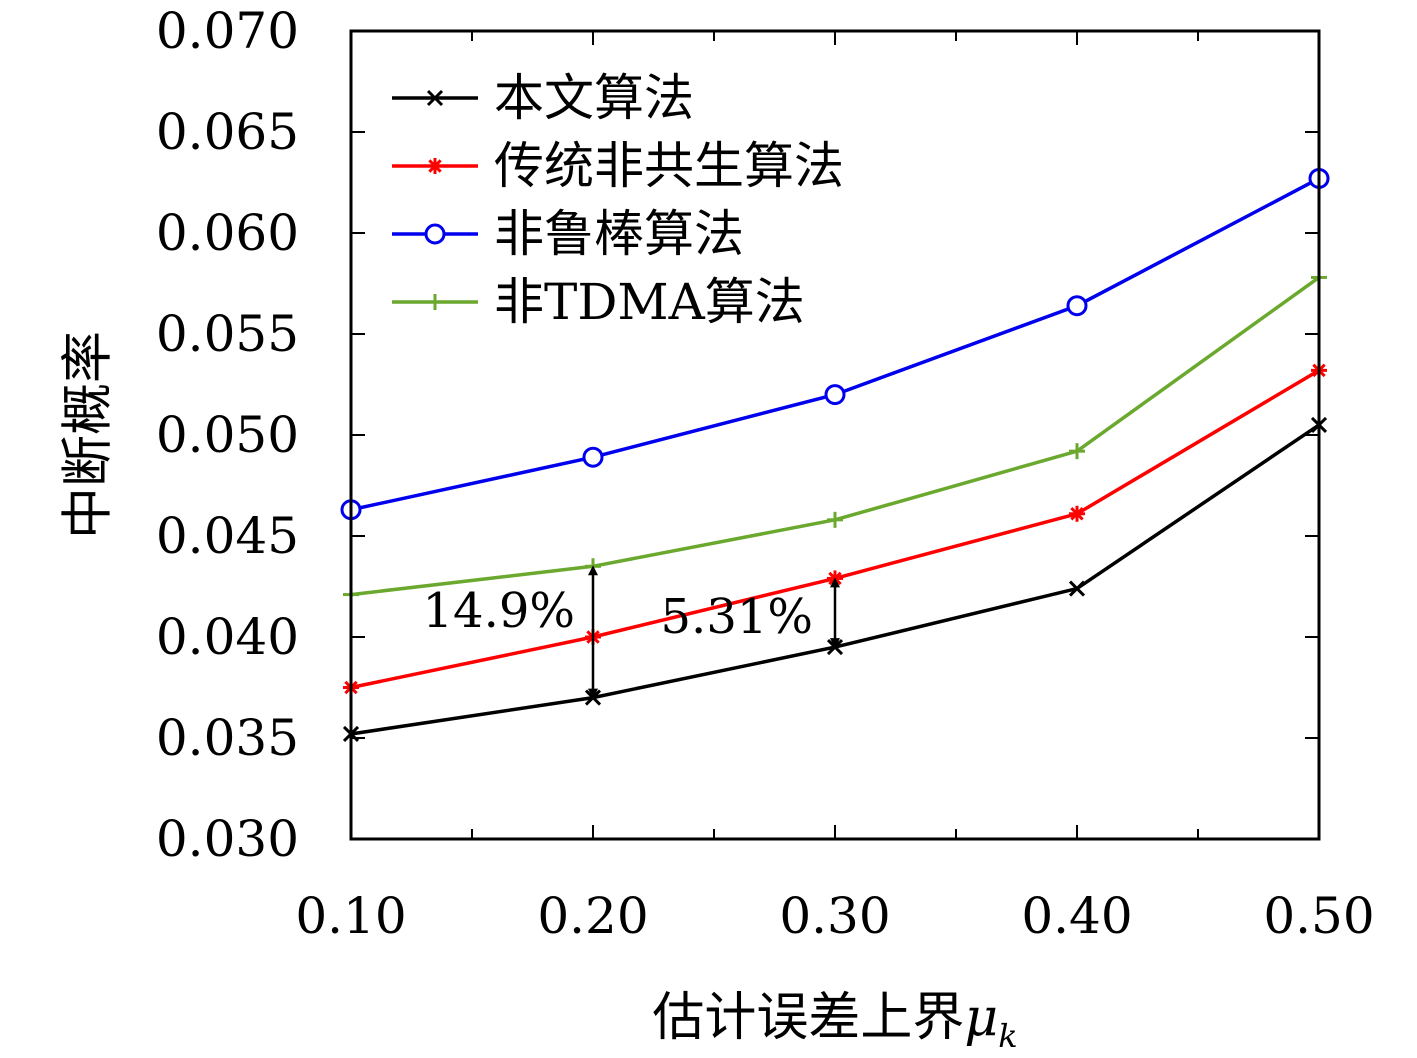 The width and height of the screenshot is (1417, 1058). What do you see at coordinates (834, 916) in the screenshot?
I see `x-tick-label: 0.30` at bounding box center [834, 916].